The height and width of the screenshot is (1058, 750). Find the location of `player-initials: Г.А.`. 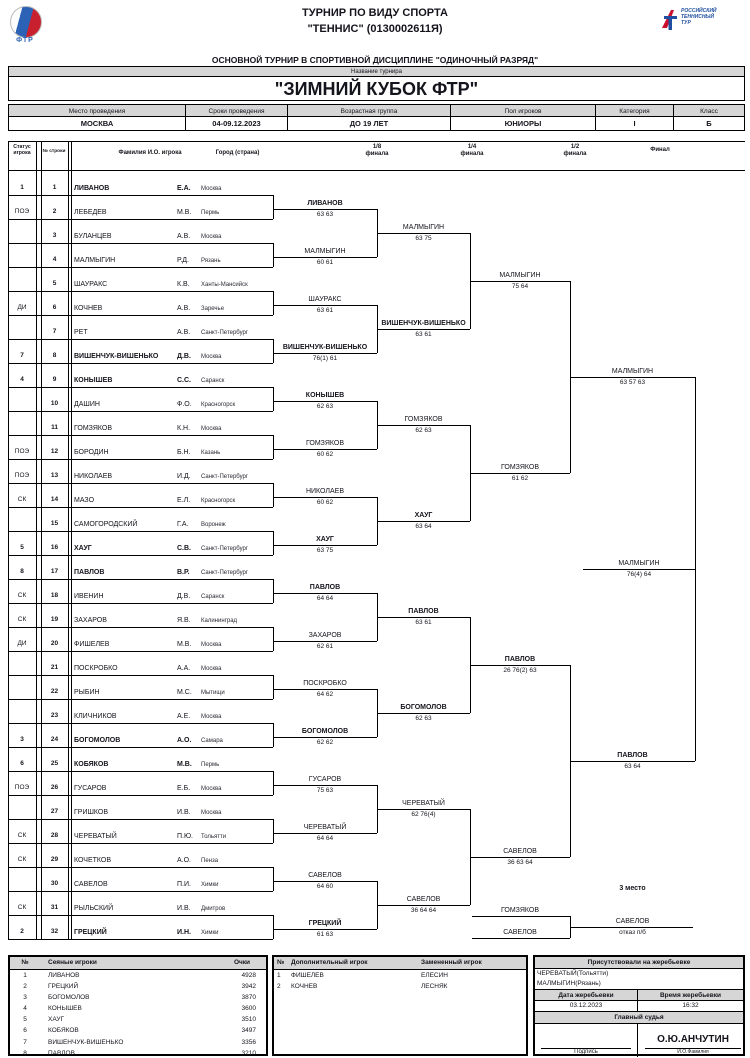

player-initials: Г.А. is located at coordinates (183, 524).